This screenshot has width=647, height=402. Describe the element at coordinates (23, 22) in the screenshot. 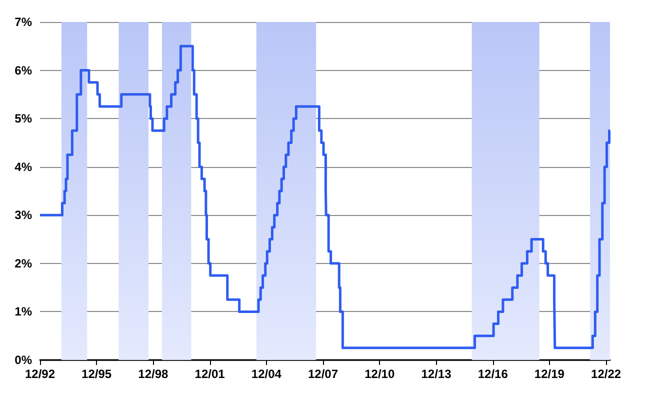

I see `y-tick-label: 7%` at that location.